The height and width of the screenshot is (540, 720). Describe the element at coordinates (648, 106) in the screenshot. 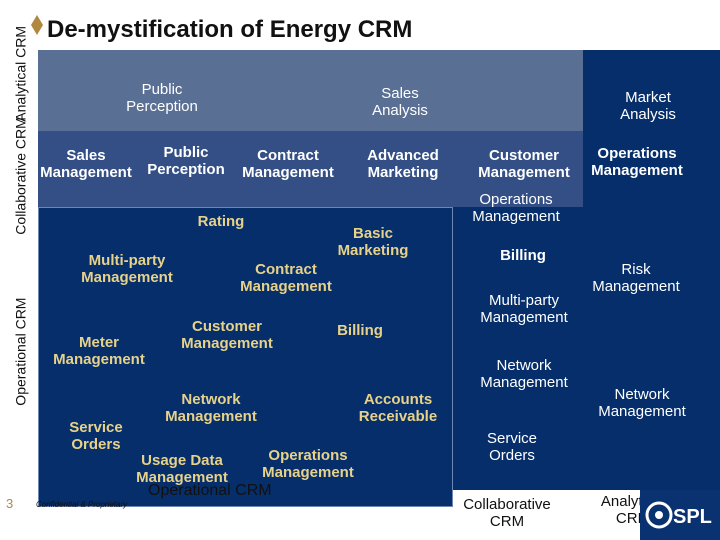

I see `analytical-market-analysis: Market Analysis` at that location.